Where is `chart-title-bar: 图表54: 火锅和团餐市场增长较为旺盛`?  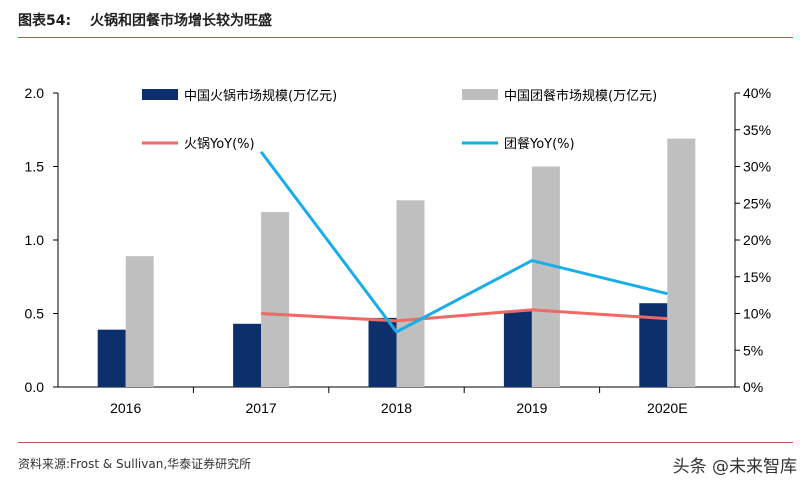 chart-title-bar: 图表54: 火锅和团餐市场增长较为旺盛 is located at coordinates (145, 20).